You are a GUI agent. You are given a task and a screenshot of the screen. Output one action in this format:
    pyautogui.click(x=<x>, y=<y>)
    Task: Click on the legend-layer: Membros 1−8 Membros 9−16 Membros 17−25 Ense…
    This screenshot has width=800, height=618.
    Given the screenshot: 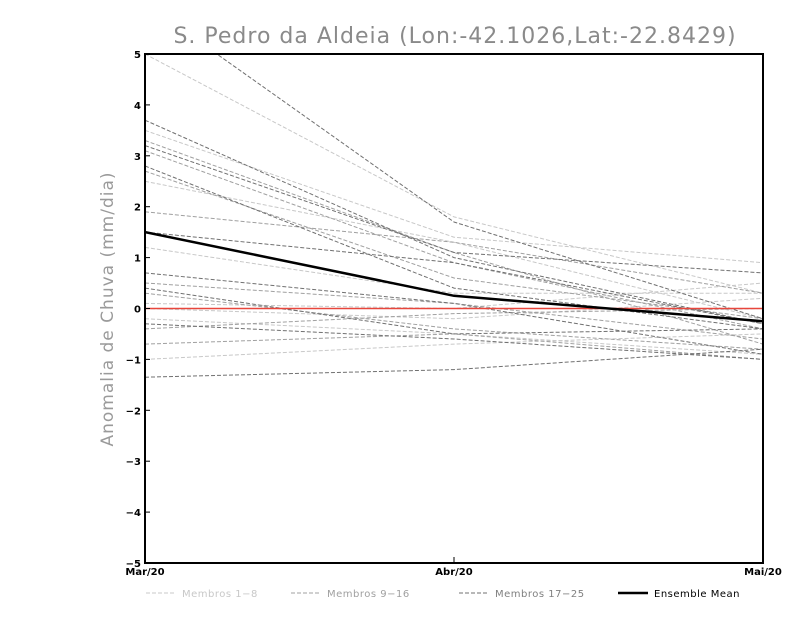 What is the action you would take?
    pyautogui.click(x=443, y=594)
    